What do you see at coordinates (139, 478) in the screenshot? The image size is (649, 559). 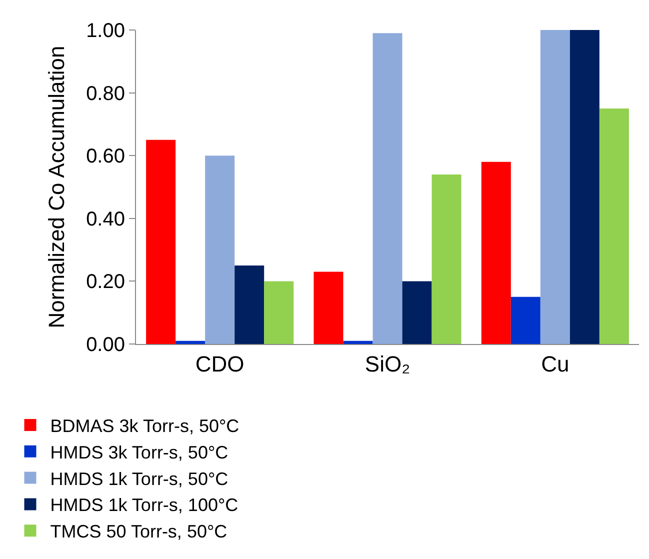 I see `legend-label: HMDS 1k Torr-s, 50°C` at bounding box center [139, 478].